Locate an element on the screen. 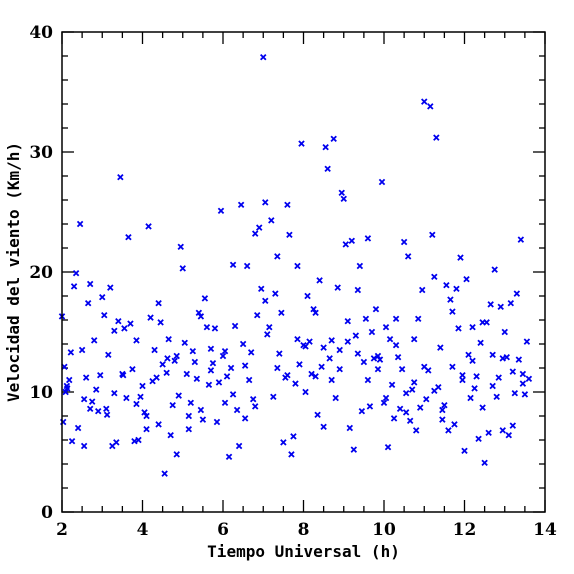 Image resolution: width=574 pixels, height=574 pixels. y-tick-labels: 0 10 20 30 40 is located at coordinates (41, 273).